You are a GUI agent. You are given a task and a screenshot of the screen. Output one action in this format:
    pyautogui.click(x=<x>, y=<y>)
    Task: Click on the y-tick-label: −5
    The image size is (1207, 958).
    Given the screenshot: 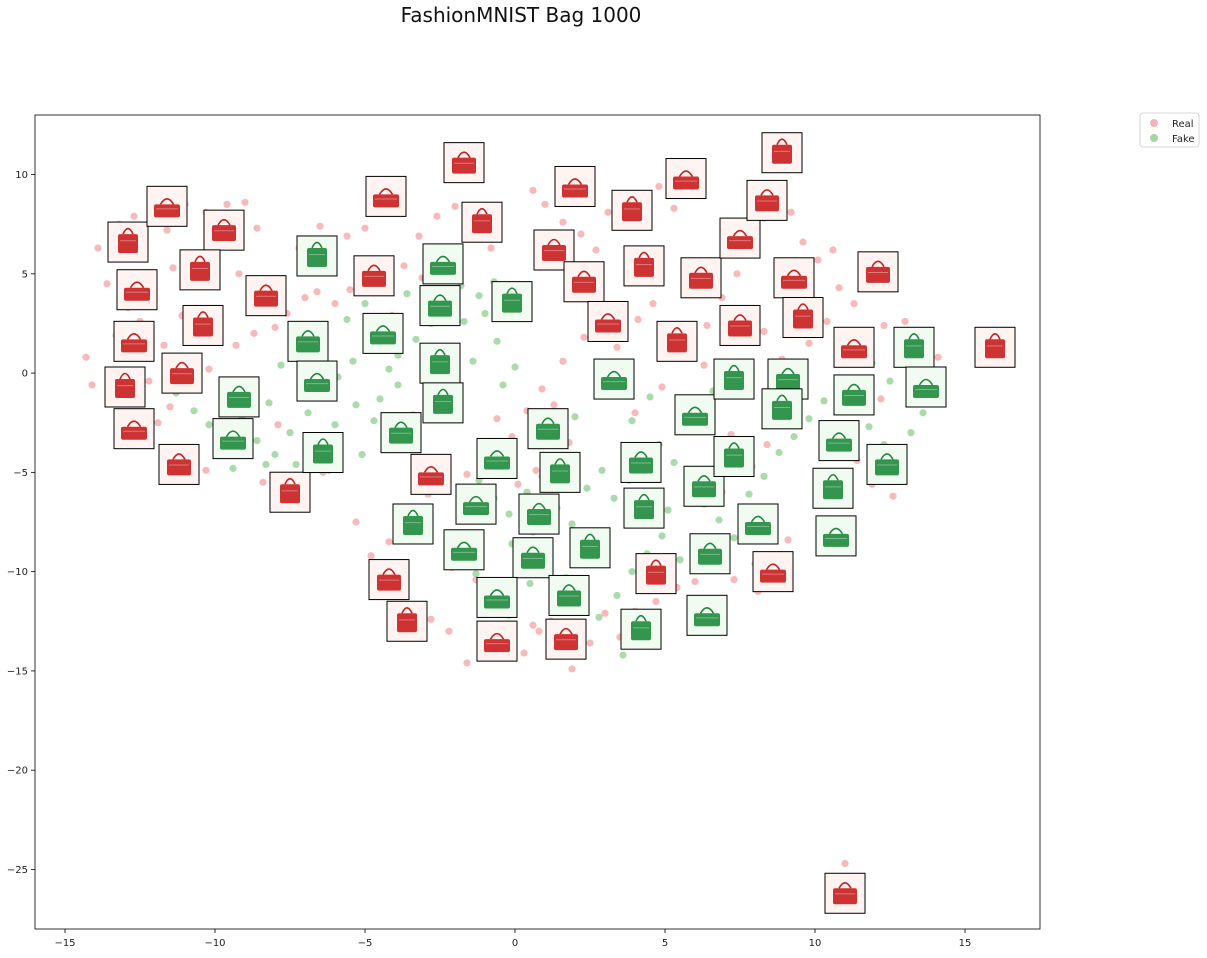 What is the action you would take?
    pyautogui.click(x=20, y=473)
    